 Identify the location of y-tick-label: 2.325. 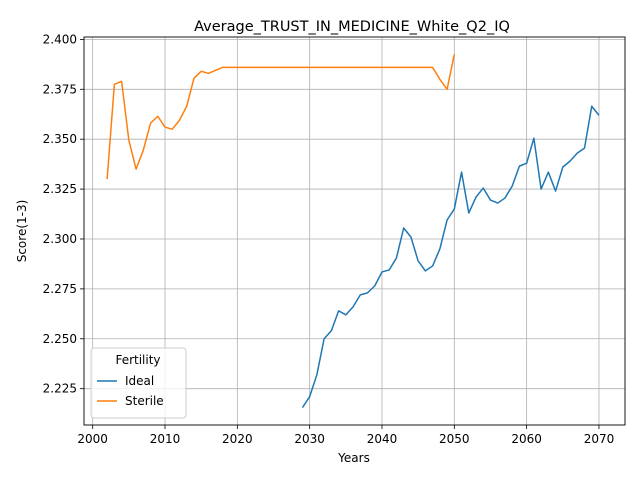
(60, 189).